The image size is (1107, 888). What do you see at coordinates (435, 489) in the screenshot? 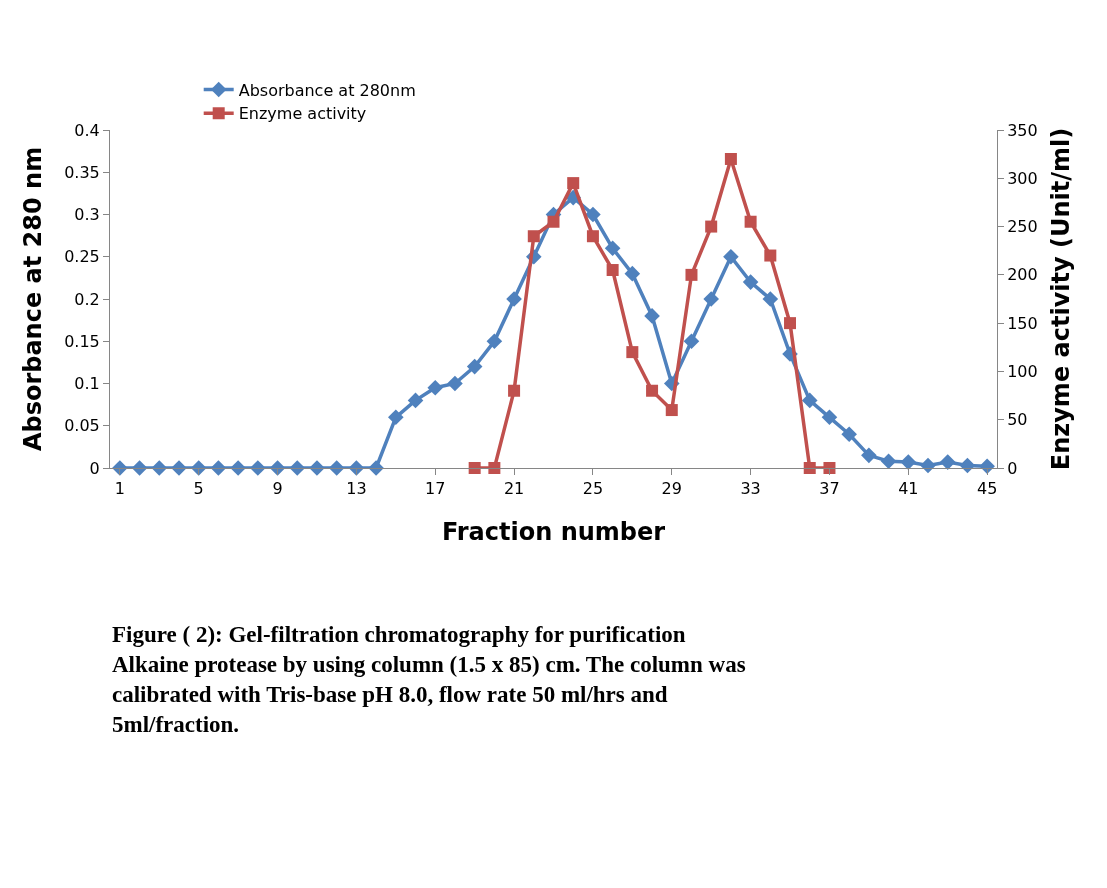
I see `x-tick-label: 17` at bounding box center [435, 489].